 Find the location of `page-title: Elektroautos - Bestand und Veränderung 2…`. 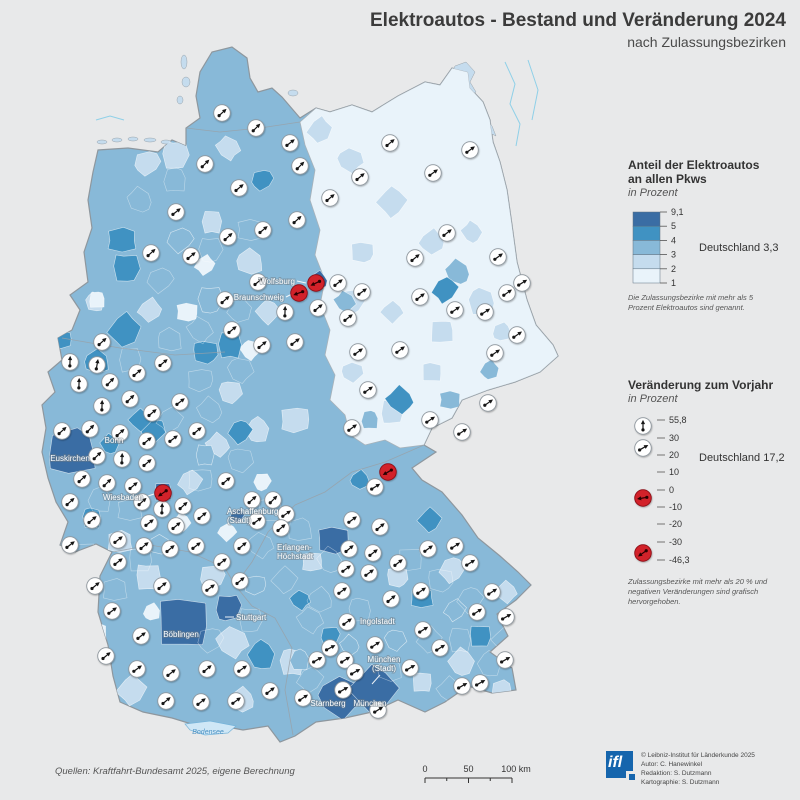

page-title: Elektroautos - Bestand und Veränderung 2… is located at coordinates (578, 20).